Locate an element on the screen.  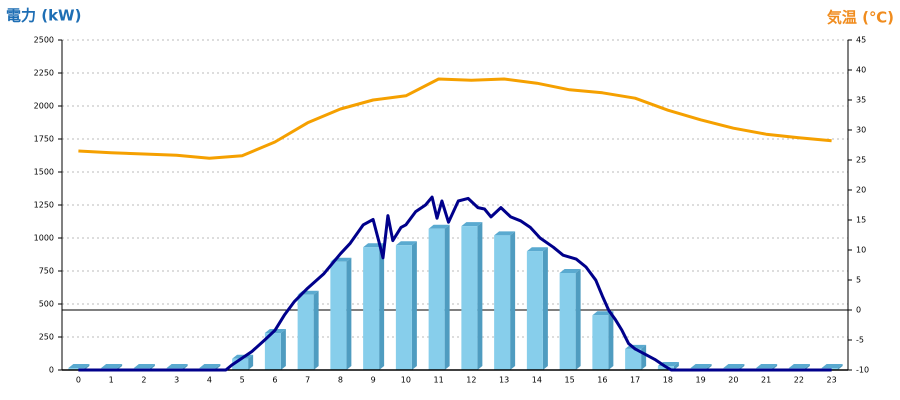
y-tick-label: 500 is located at coordinates (46, 304).